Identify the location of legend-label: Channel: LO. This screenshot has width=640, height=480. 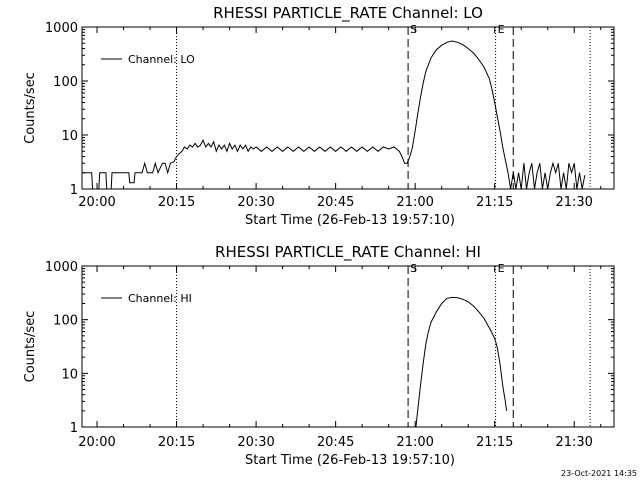
(161, 59).